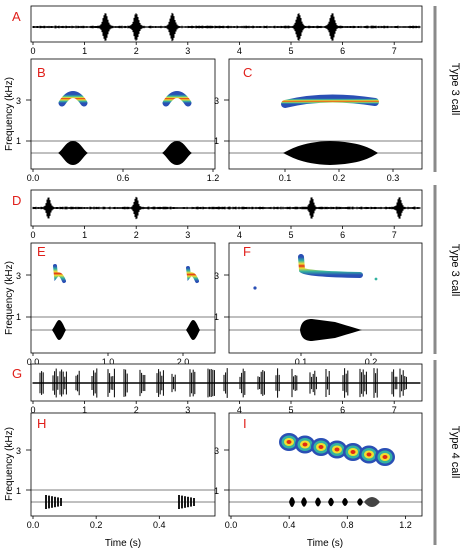 The width and height of the screenshot is (465, 550). What do you see at coordinates (41, 72) in the screenshot?
I see `panel-b-letter: B` at bounding box center [41, 72].